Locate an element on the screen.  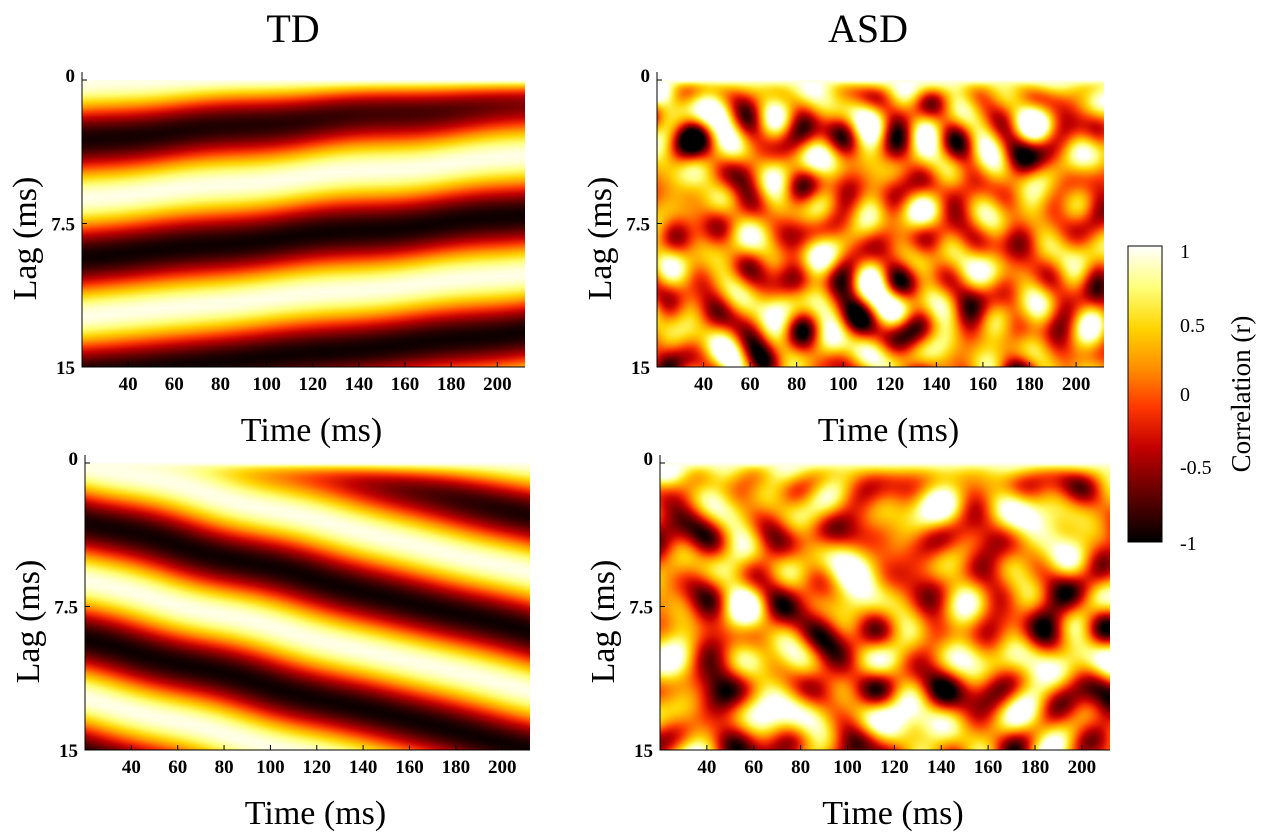
column-title-asd: ASD is located at coordinates (868, 28).